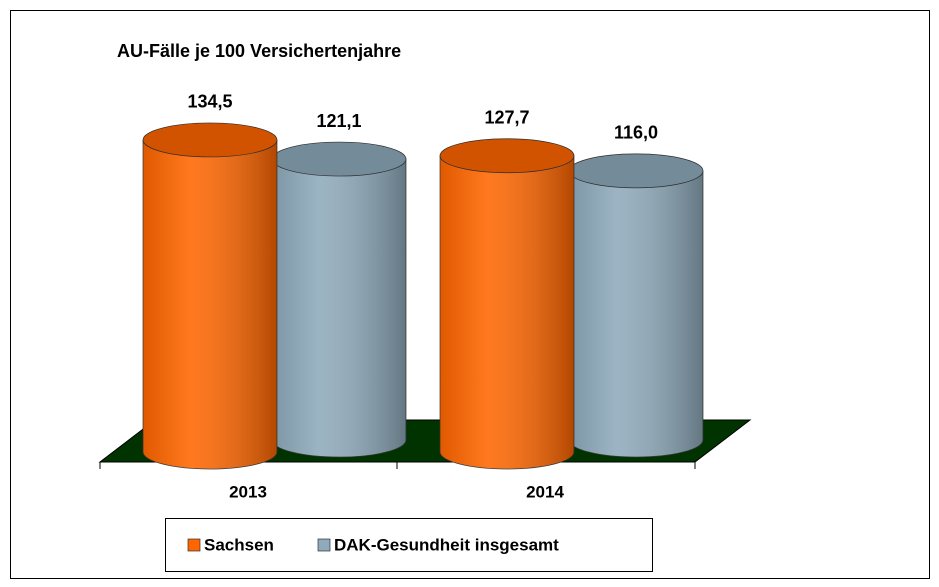 The width and height of the screenshot is (939, 587). Describe the element at coordinates (636, 133) in the screenshot. I see `value-label: 116,0` at that location.